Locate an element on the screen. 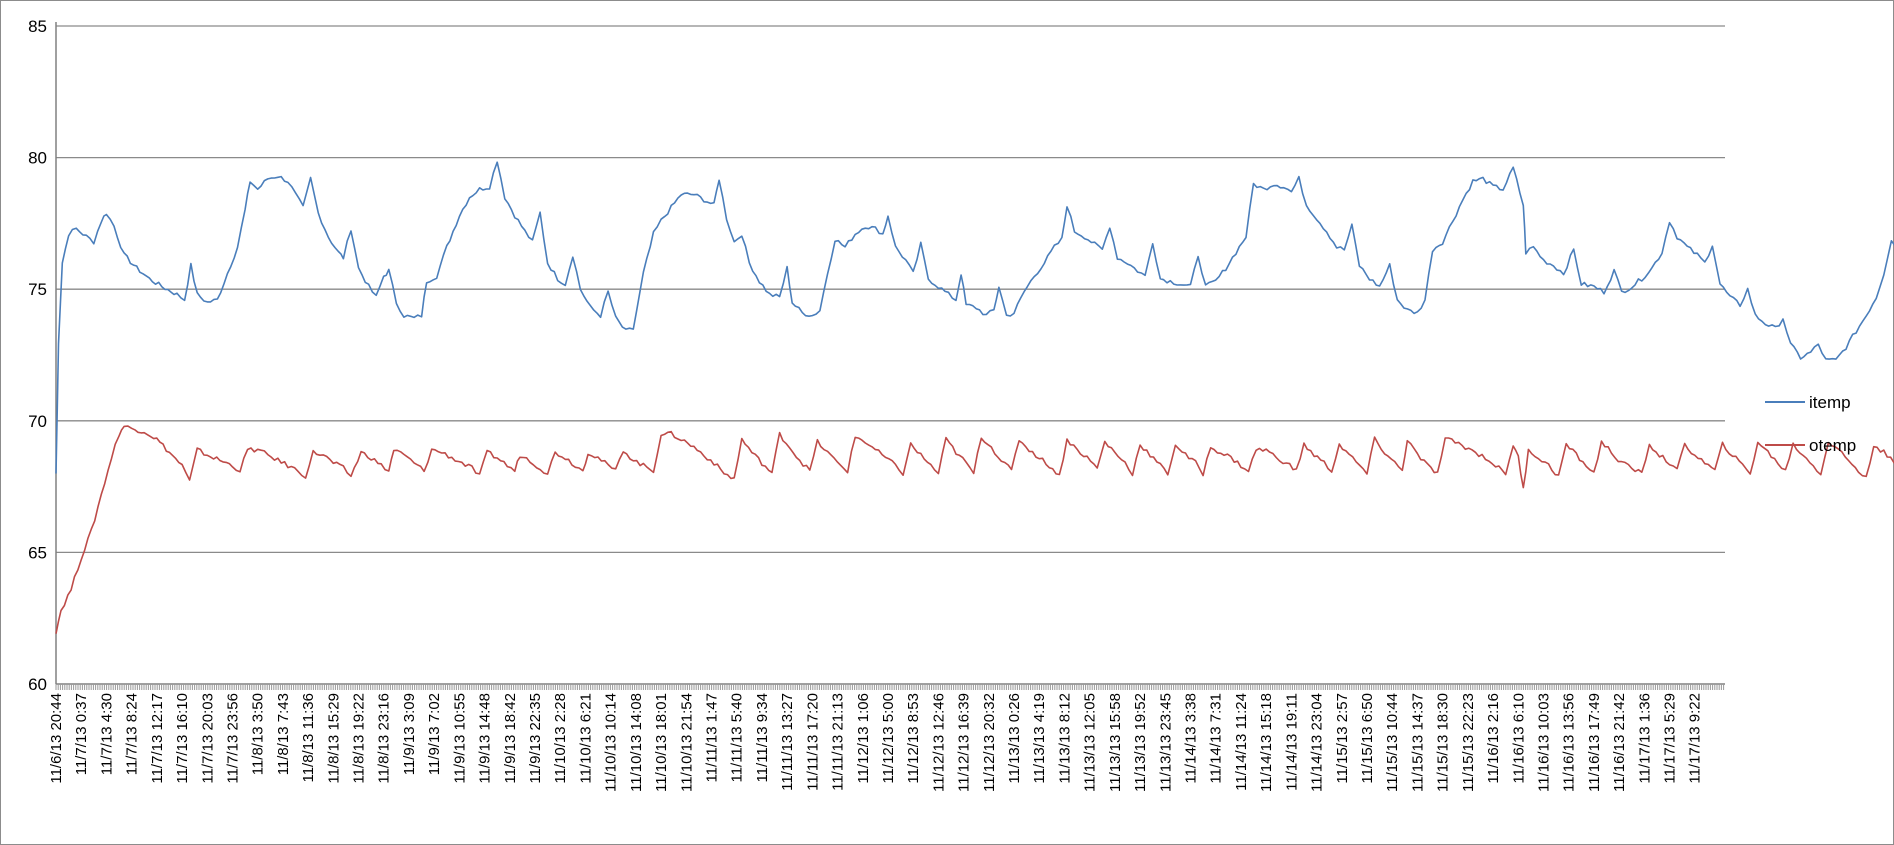 The height and width of the screenshot is (845, 1894). x-tick-label: 11/16/13 21:42 is located at coordinates (1619, 742).